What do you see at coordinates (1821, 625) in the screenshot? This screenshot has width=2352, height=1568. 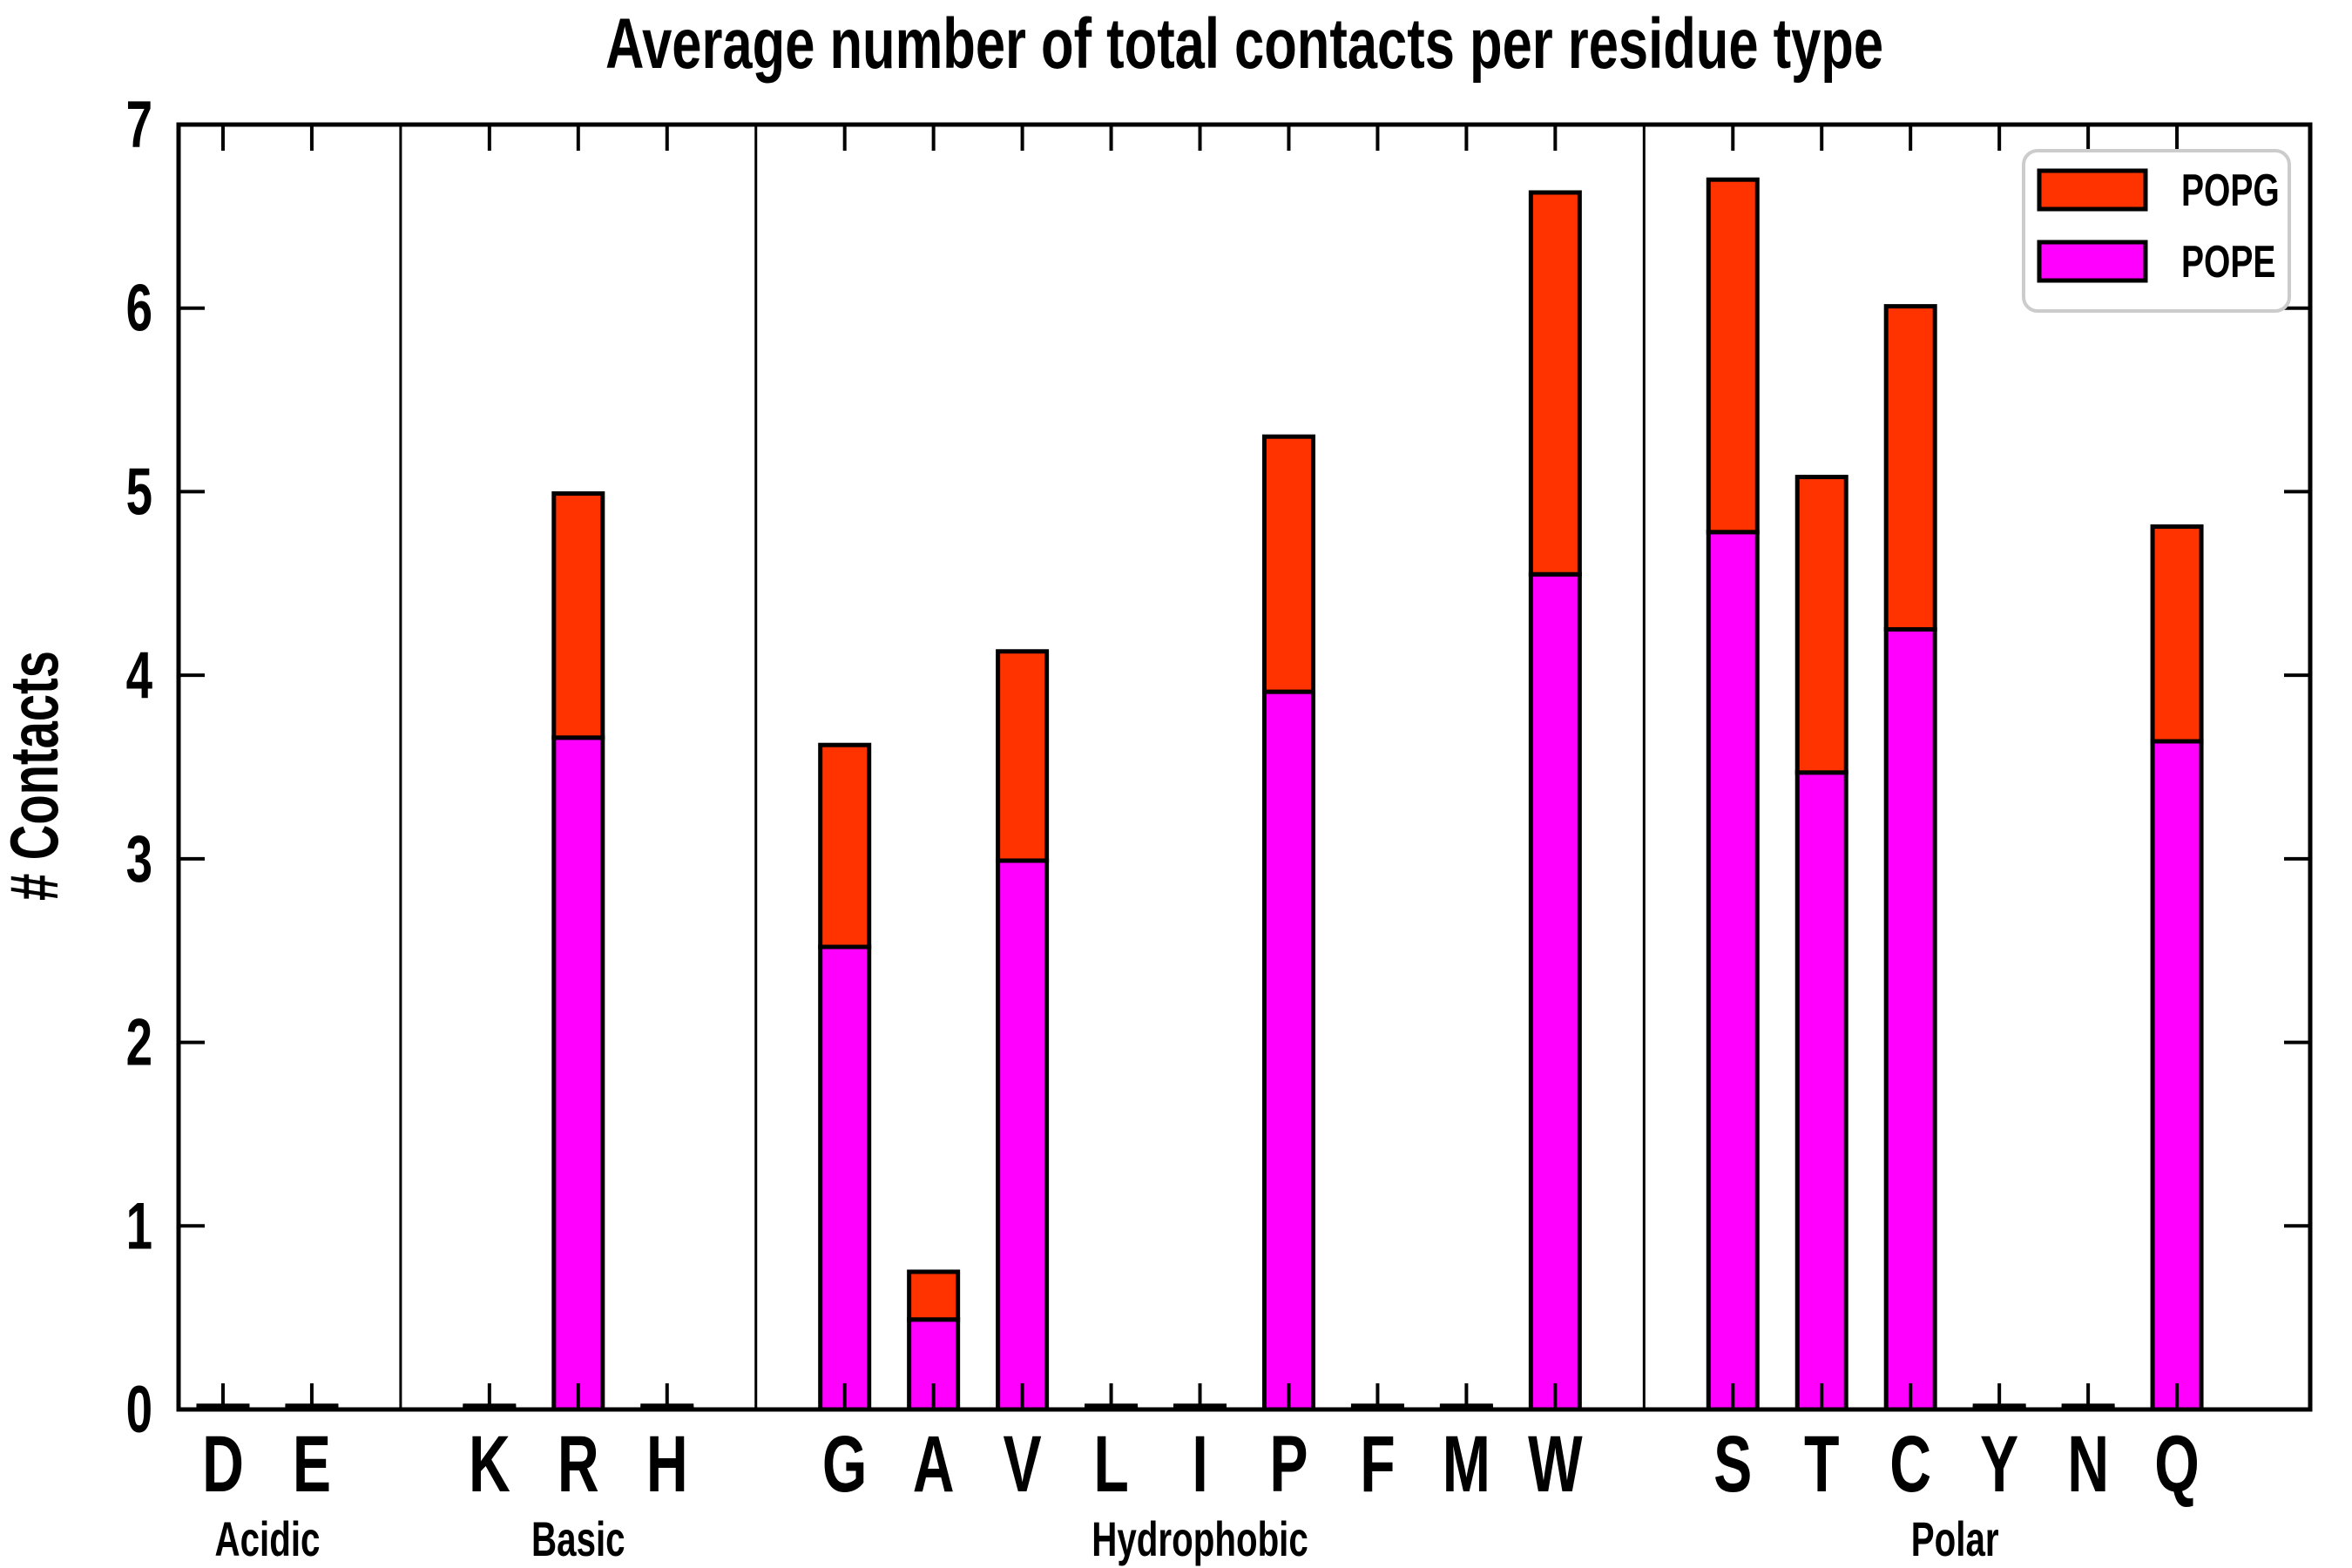 I see `bar-POPG-T` at bounding box center [1821, 625].